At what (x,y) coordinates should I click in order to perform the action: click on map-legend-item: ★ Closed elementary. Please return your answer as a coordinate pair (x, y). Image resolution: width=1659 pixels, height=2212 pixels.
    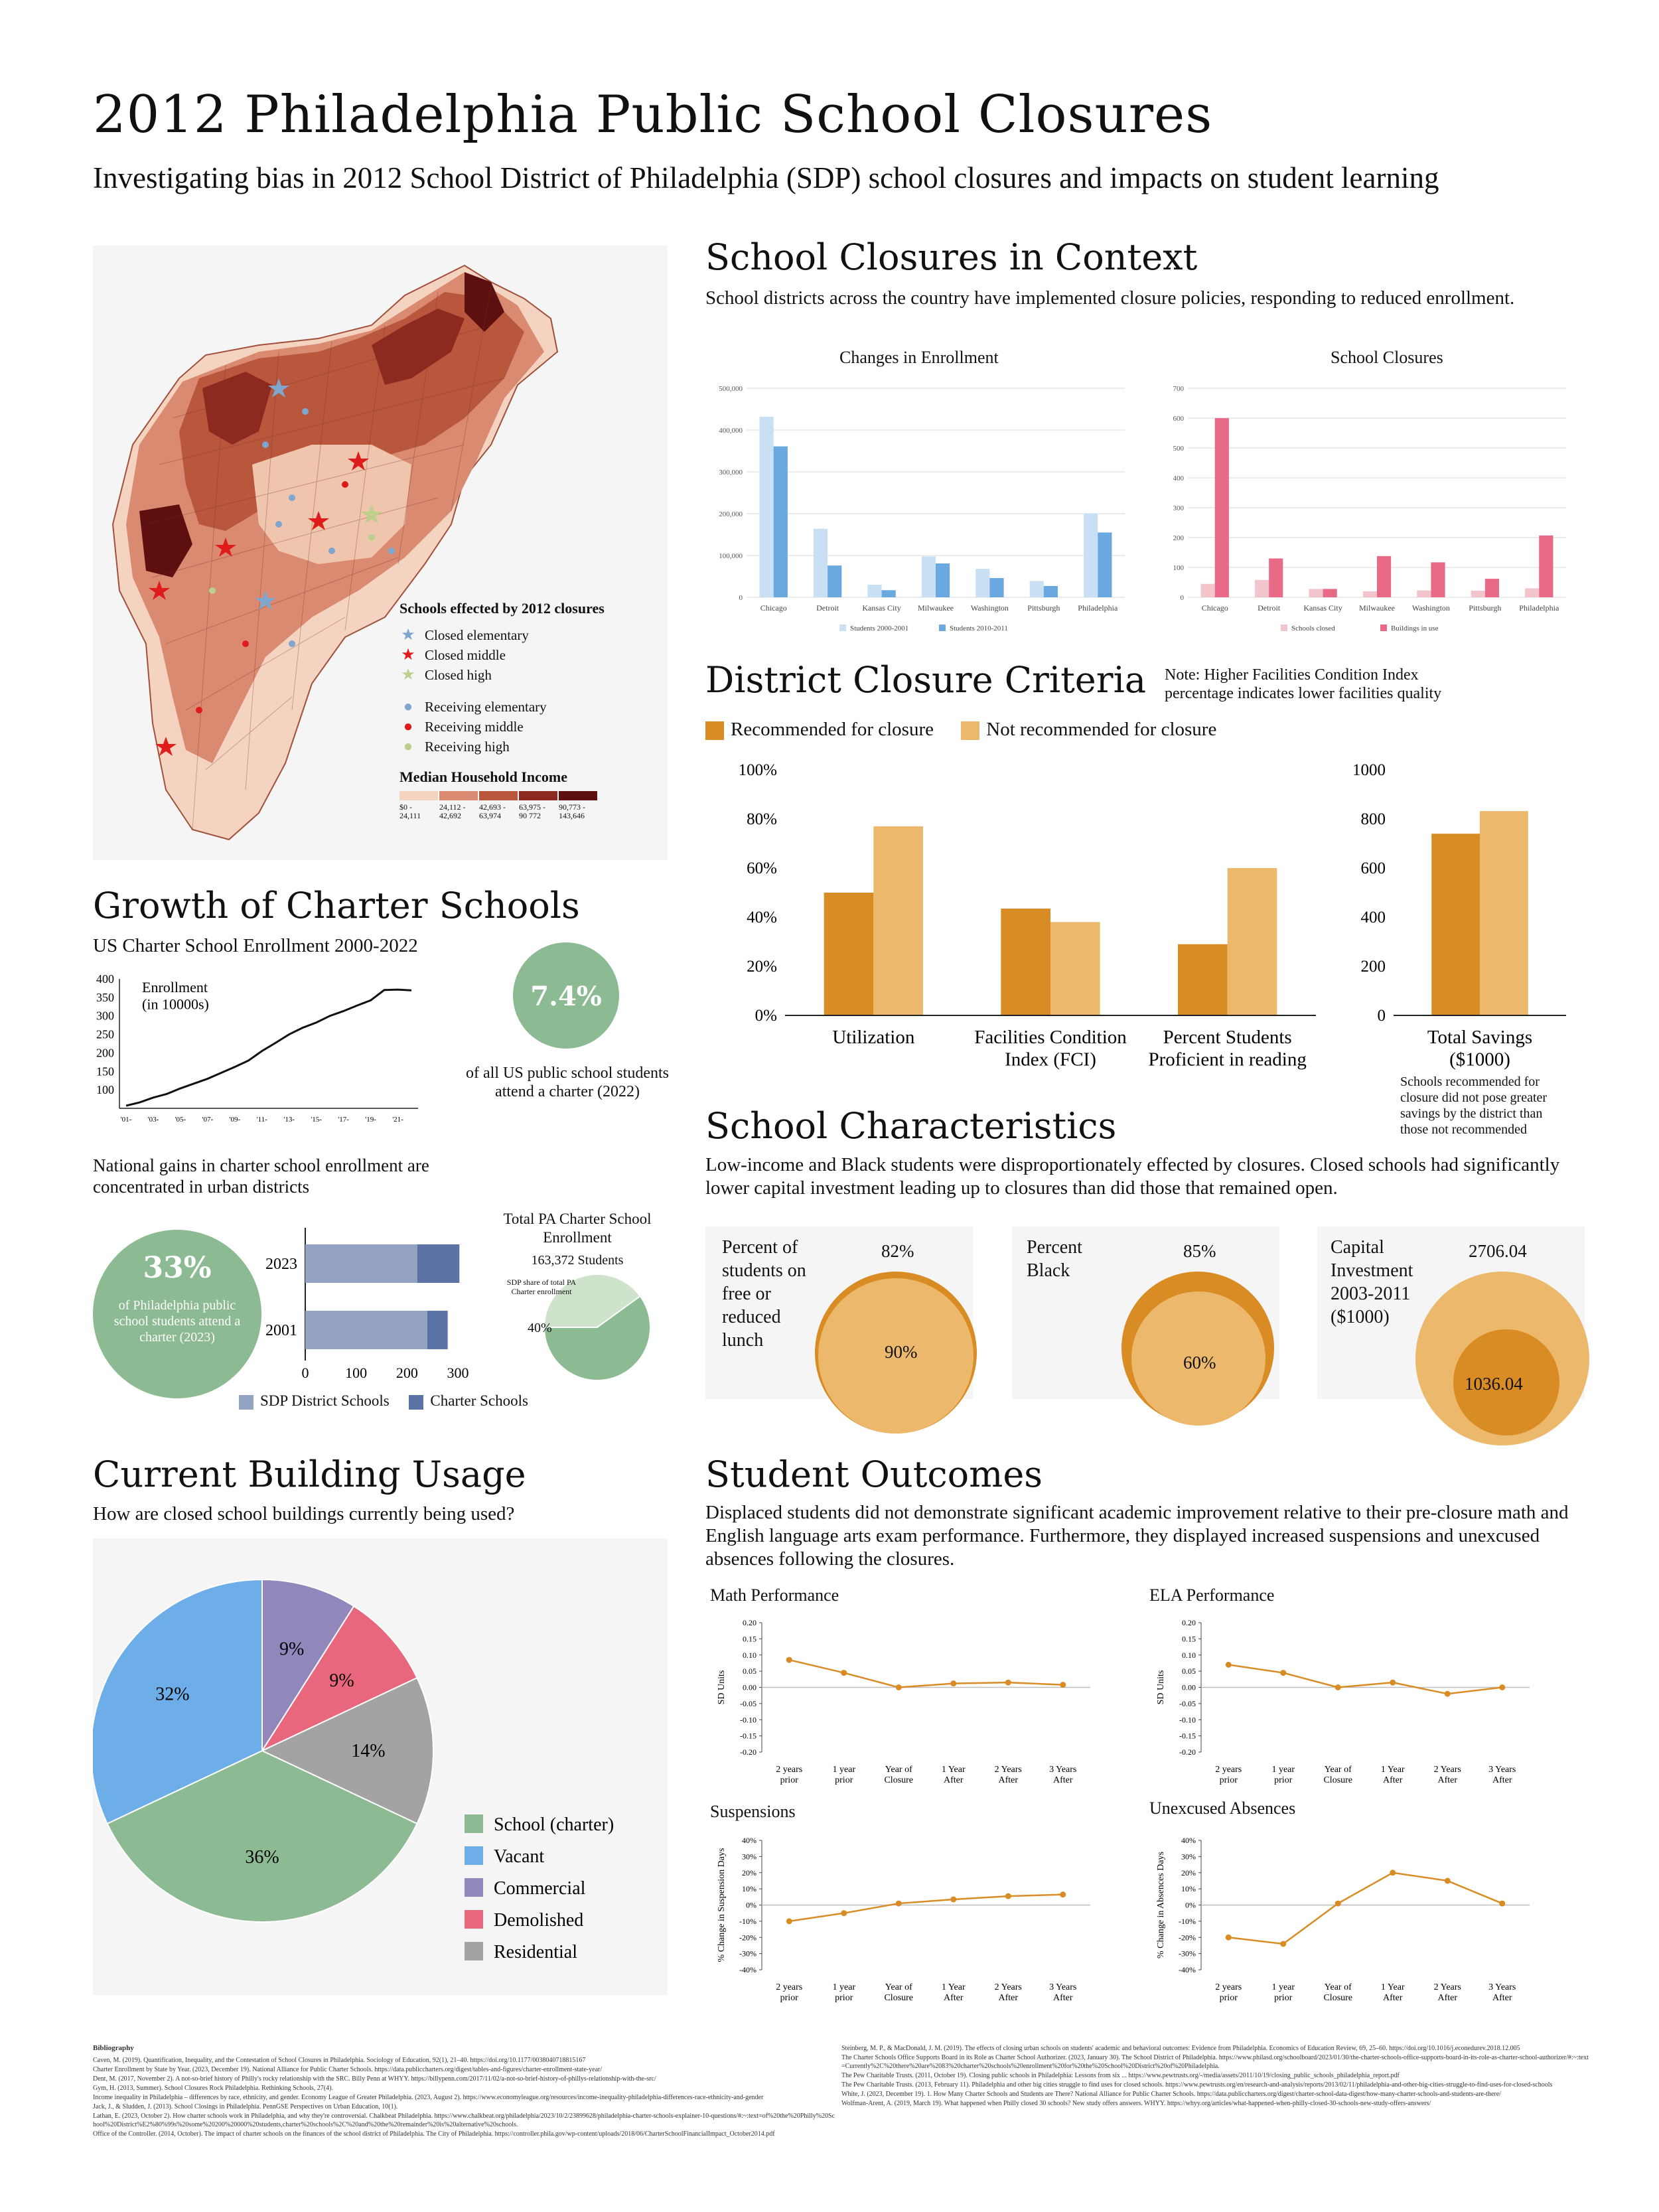
    Looking at the image, I should click on (472, 635).